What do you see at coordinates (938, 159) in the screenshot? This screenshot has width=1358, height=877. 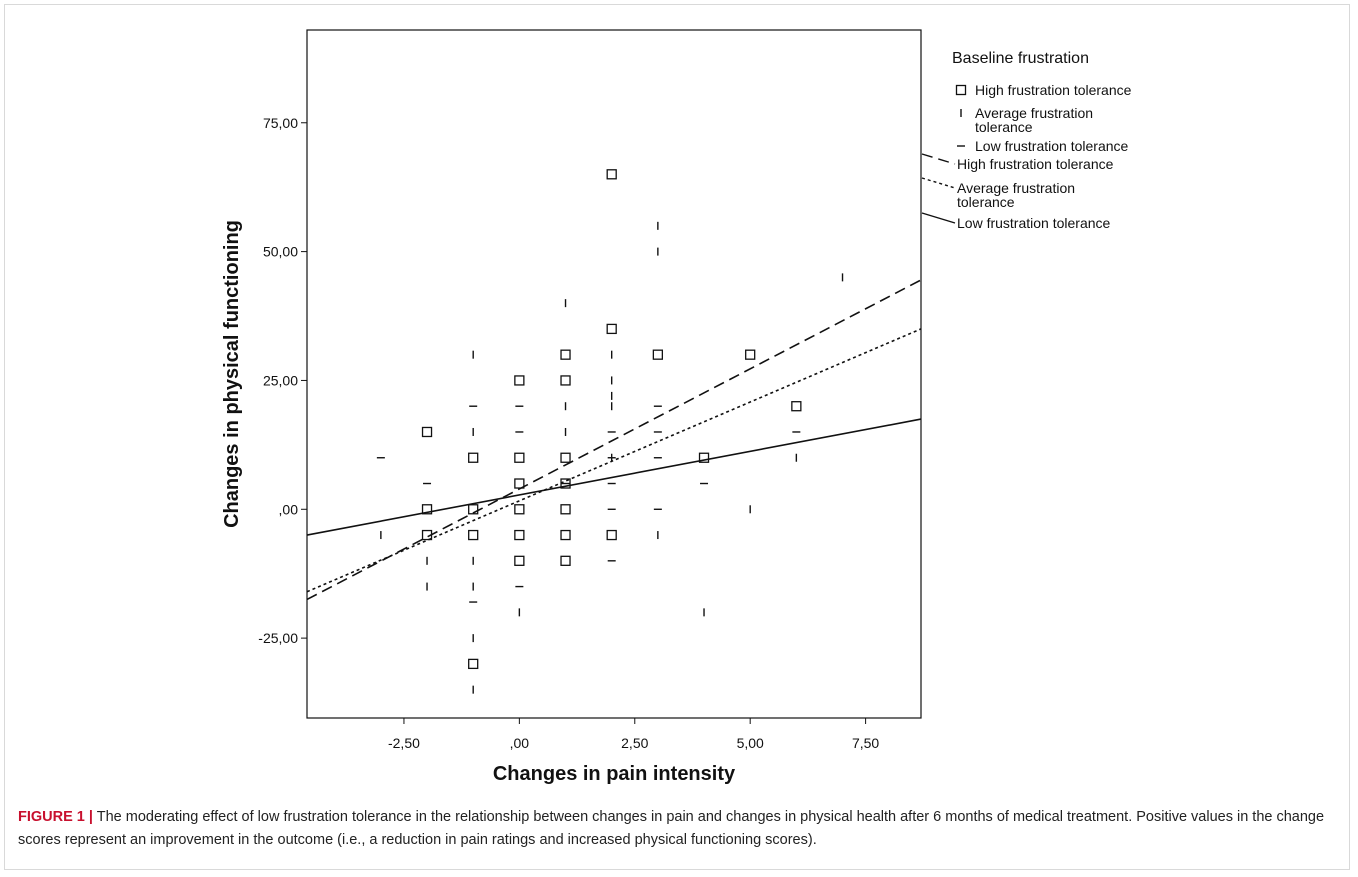 I see `legend-line-dashed` at bounding box center [938, 159].